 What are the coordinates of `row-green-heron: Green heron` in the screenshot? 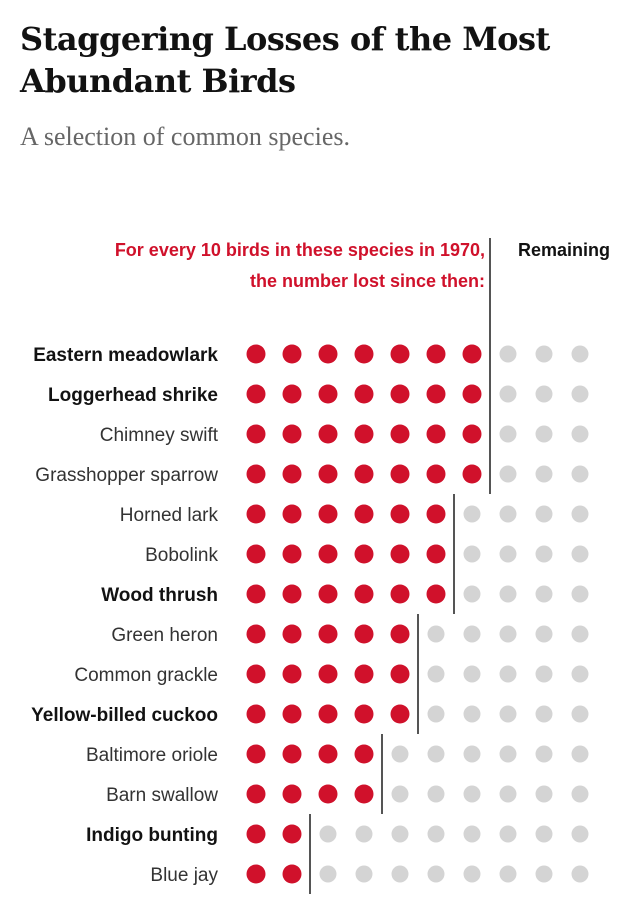 It's located at (350, 635).